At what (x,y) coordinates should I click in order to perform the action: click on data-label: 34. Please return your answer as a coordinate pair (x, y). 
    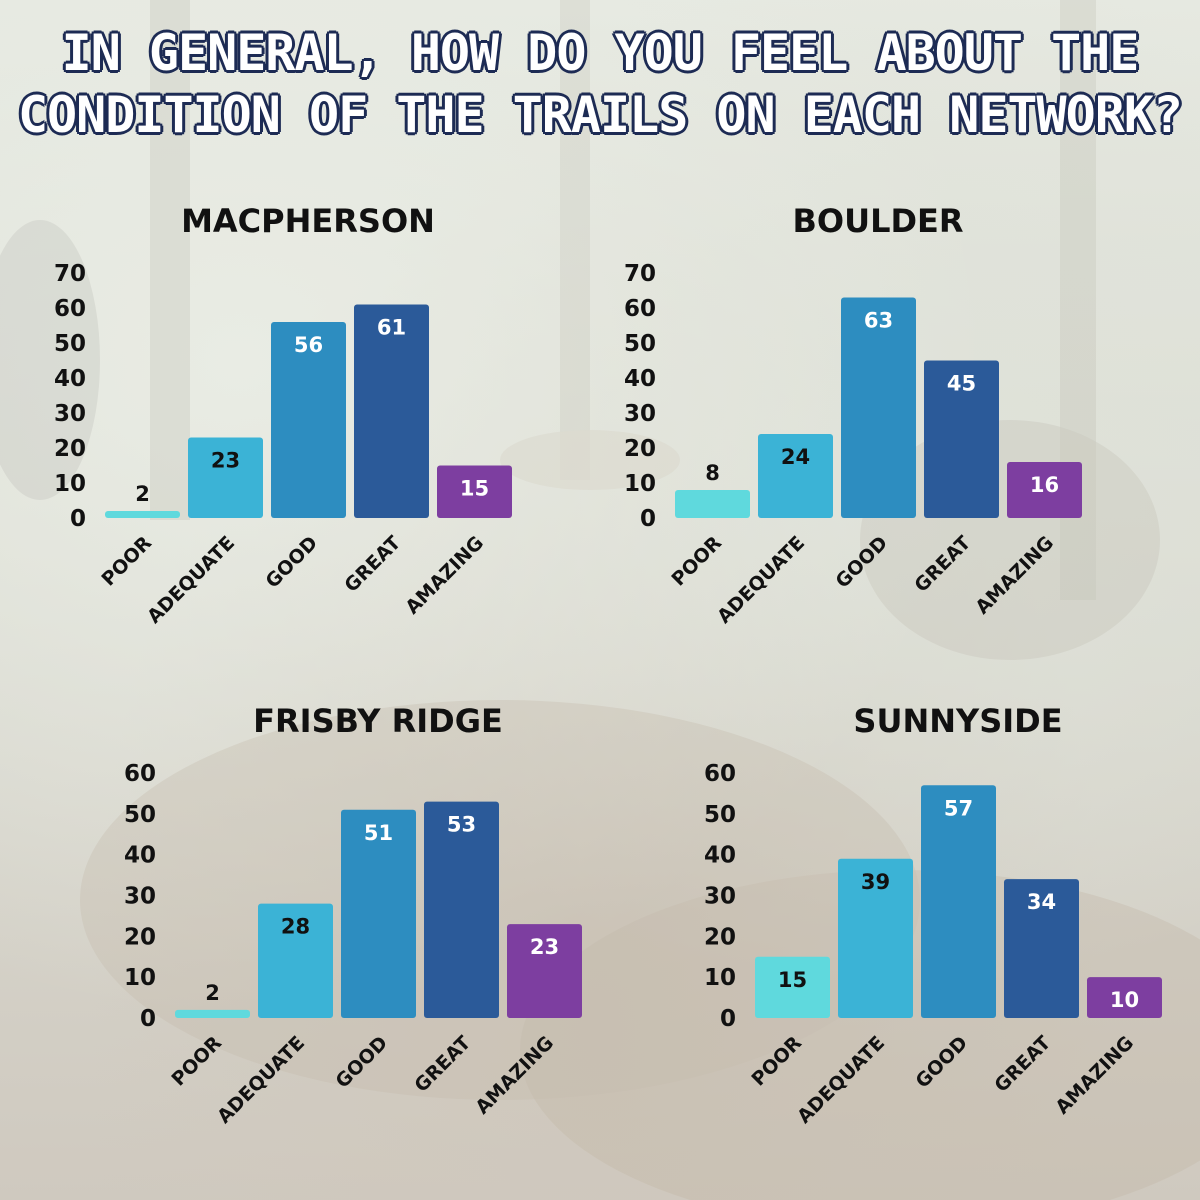
    Looking at the image, I should click on (1041, 902).